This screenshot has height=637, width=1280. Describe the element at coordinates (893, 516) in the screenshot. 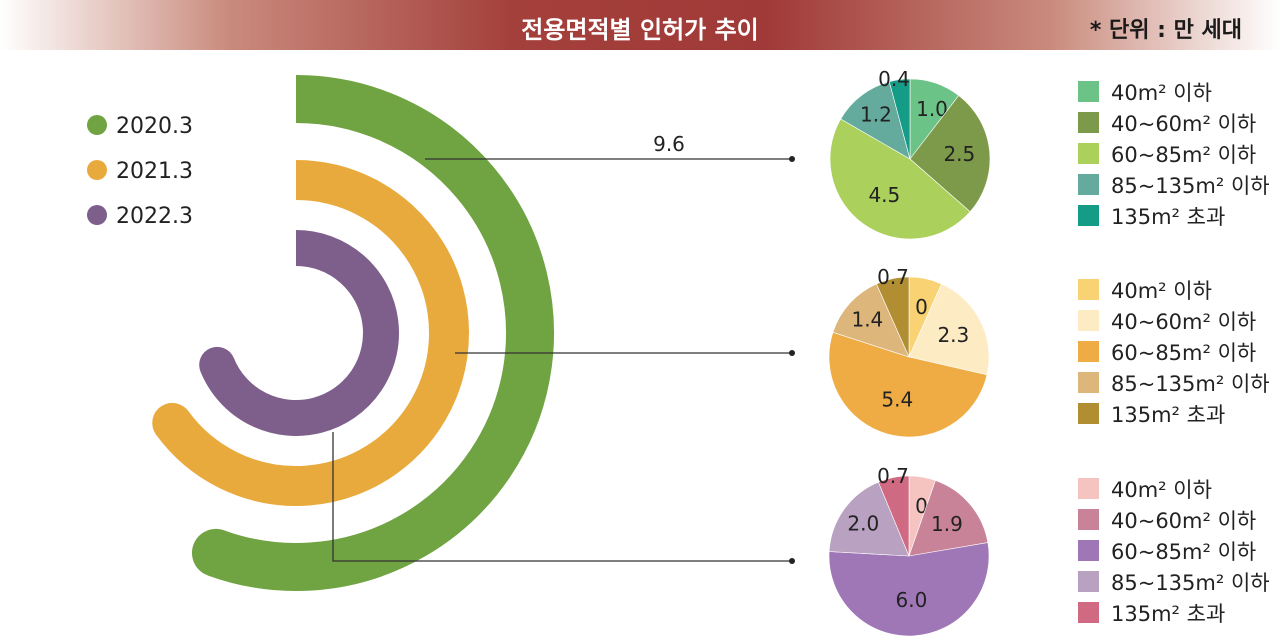

I see `pie-slice-2022.3-4` at that location.